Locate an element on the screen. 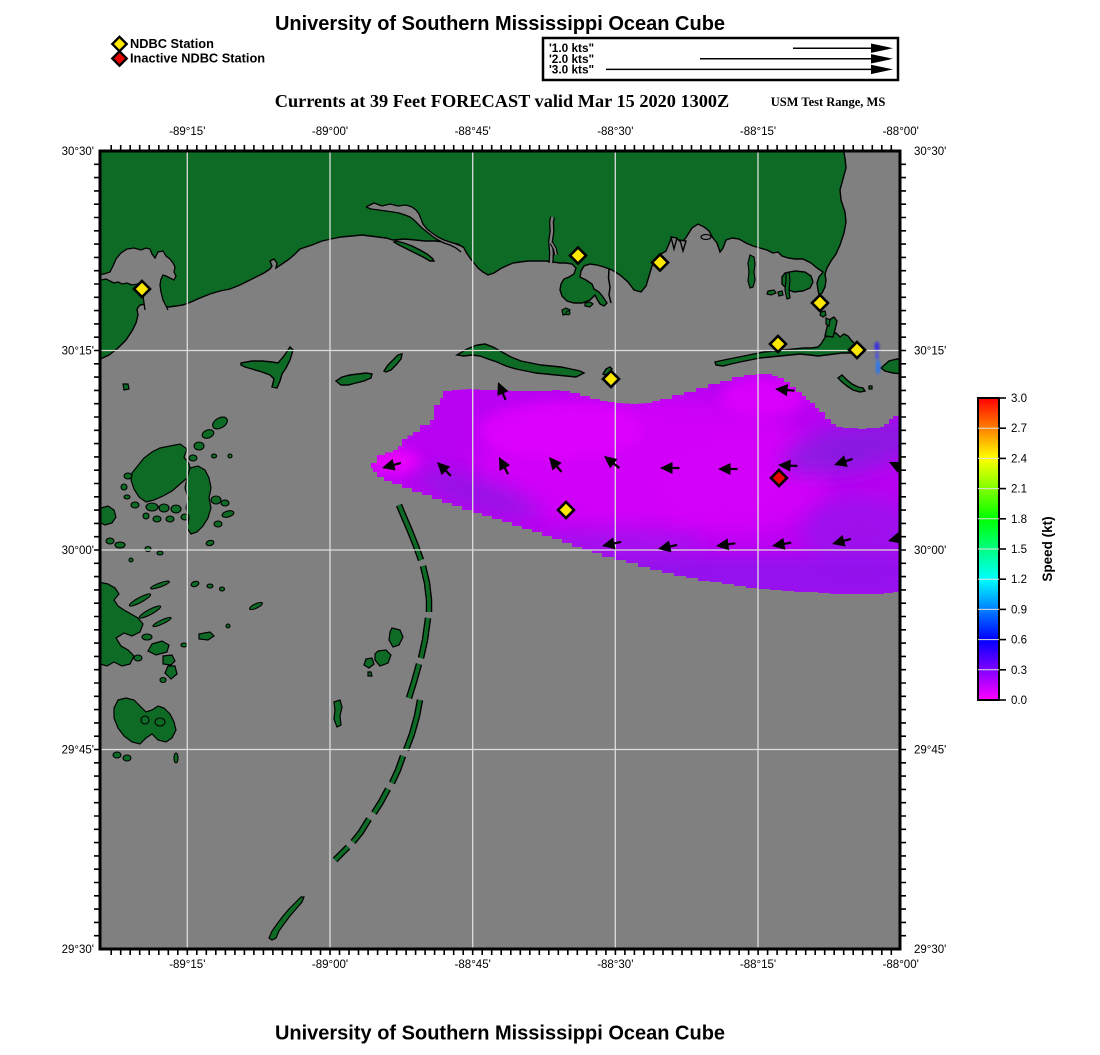 This screenshot has height=1055, width=1100. svg-text: 2.7 is located at coordinates (1019, 429).